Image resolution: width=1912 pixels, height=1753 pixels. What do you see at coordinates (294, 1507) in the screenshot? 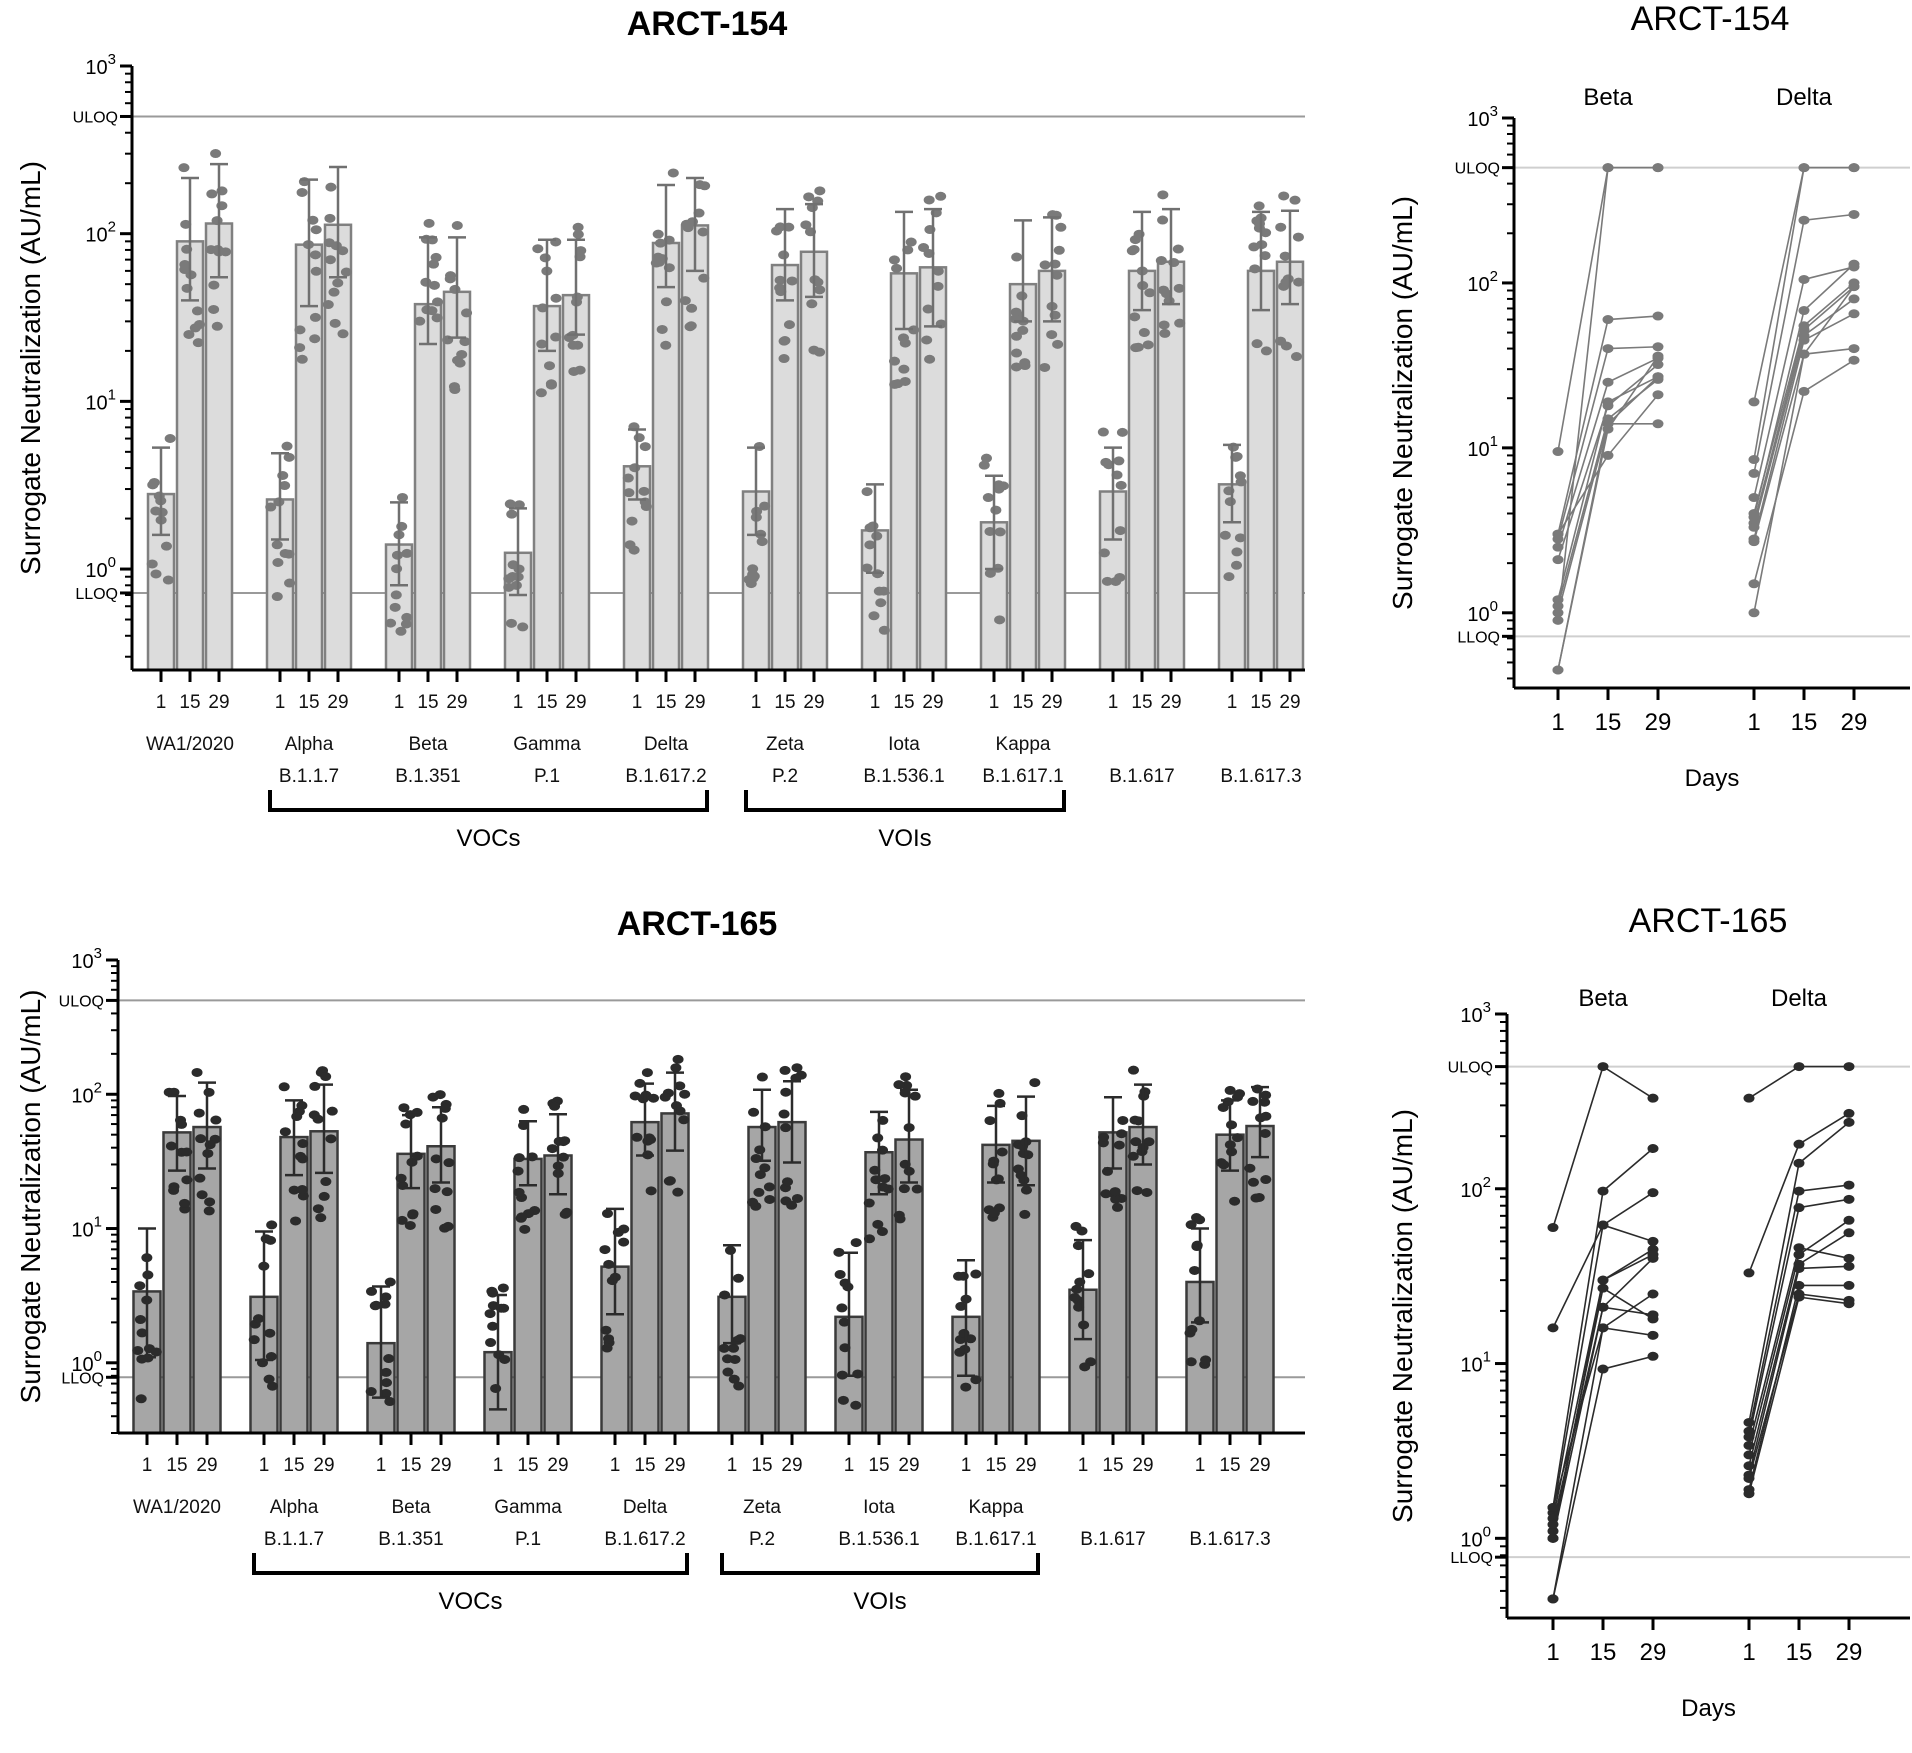
I see `variant-name: Alpha` at bounding box center [294, 1507].